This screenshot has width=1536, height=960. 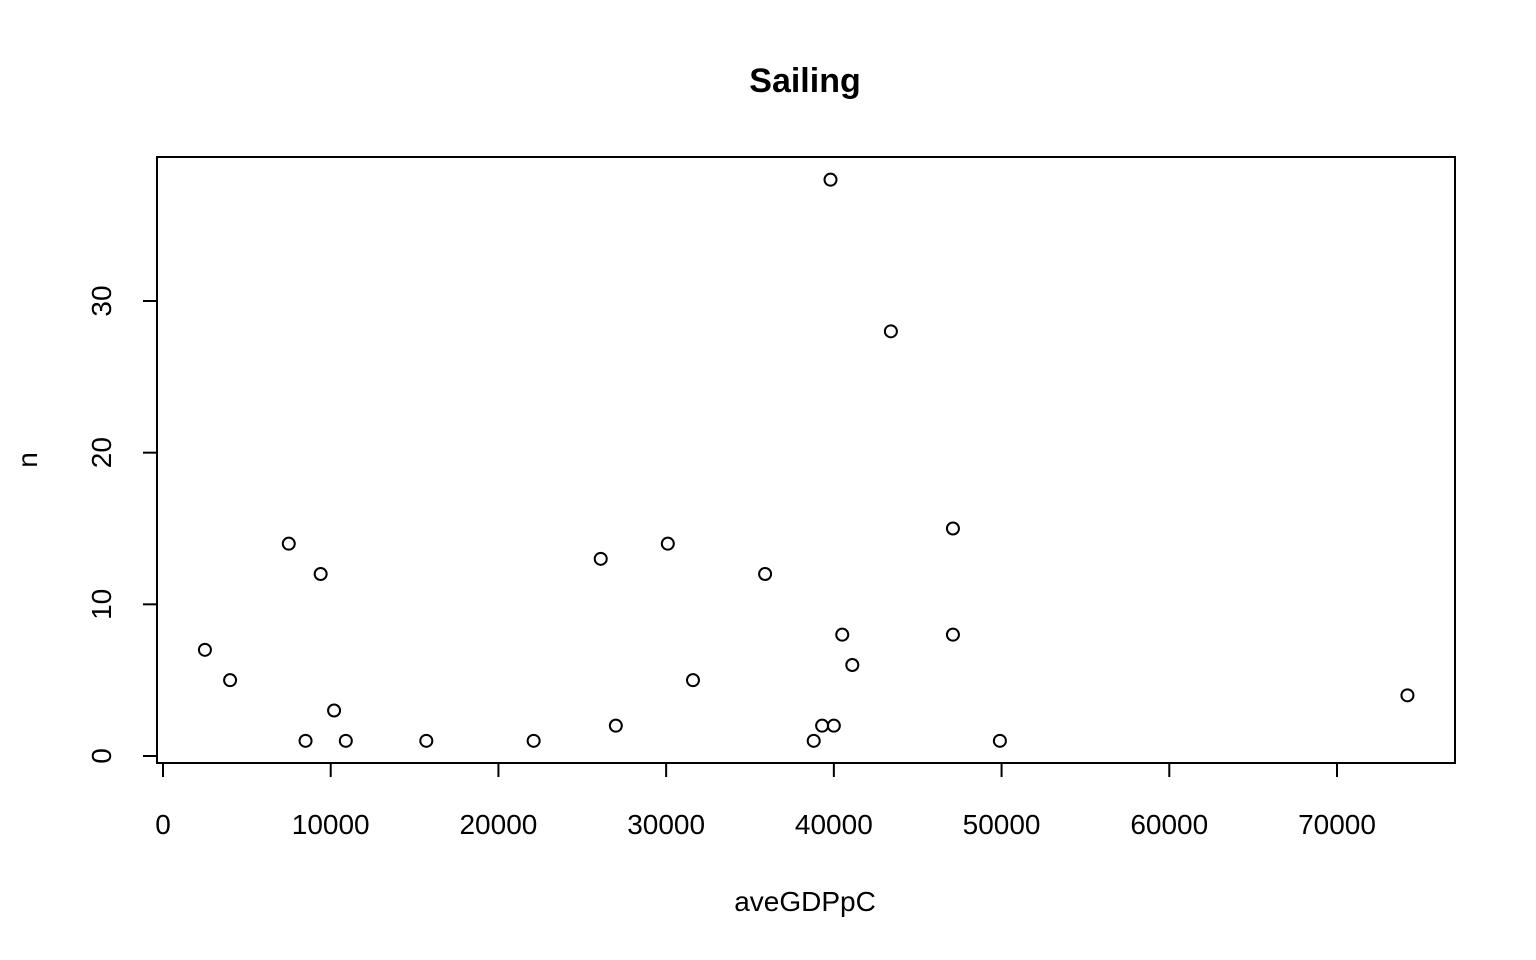 What do you see at coordinates (101, 300) in the screenshot?
I see `y-tick-label: 30` at bounding box center [101, 300].